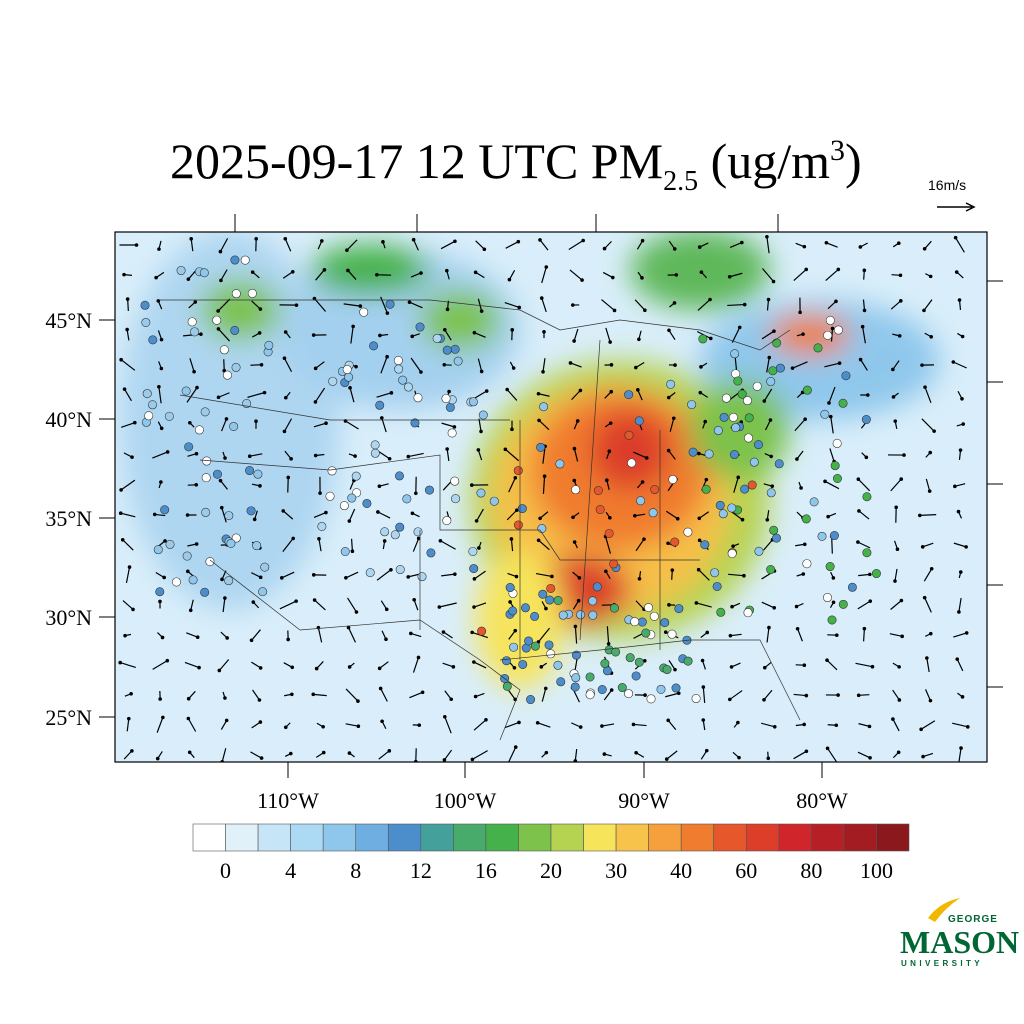  Describe the element at coordinates (973, 919) in the screenshot. I see `logo-top: GEORGE` at that location.